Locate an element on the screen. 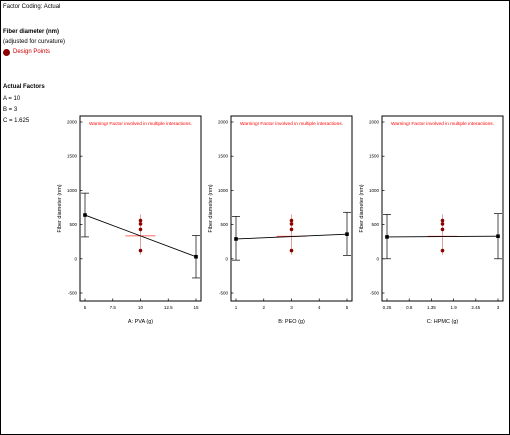 The width and height of the screenshot is (510, 435). factor-coding-label: Factor Coding: Actual is located at coordinates (32, 7).